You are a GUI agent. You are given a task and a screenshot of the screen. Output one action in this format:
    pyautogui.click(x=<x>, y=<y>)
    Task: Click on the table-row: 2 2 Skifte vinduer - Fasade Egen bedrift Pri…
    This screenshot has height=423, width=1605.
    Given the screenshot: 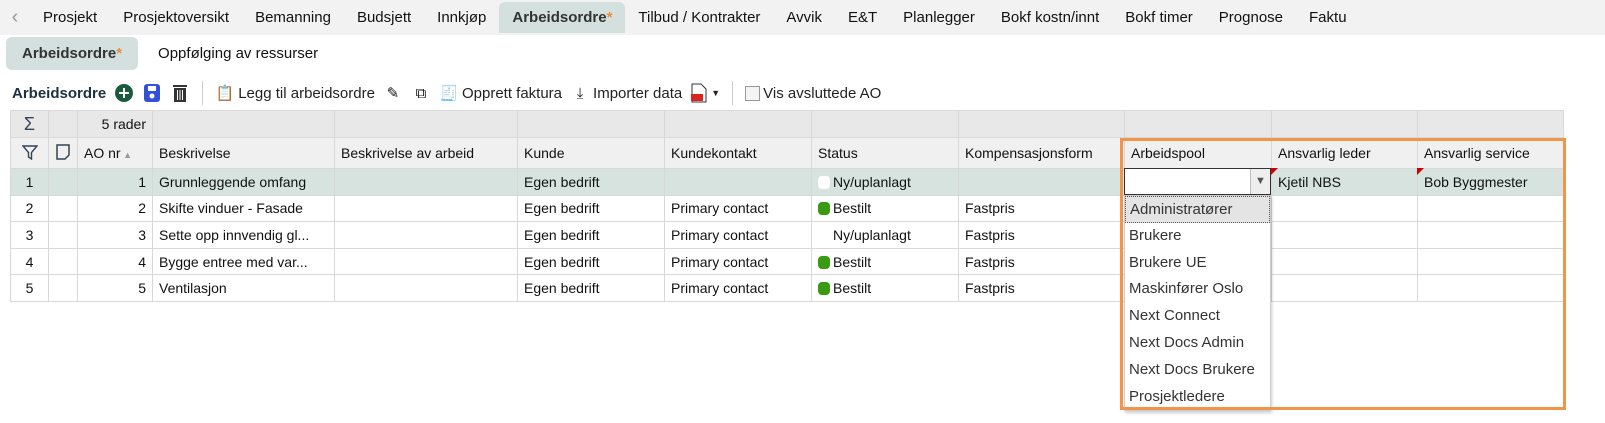 What is the action you would take?
    pyautogui.click(x=787, y=208)
    